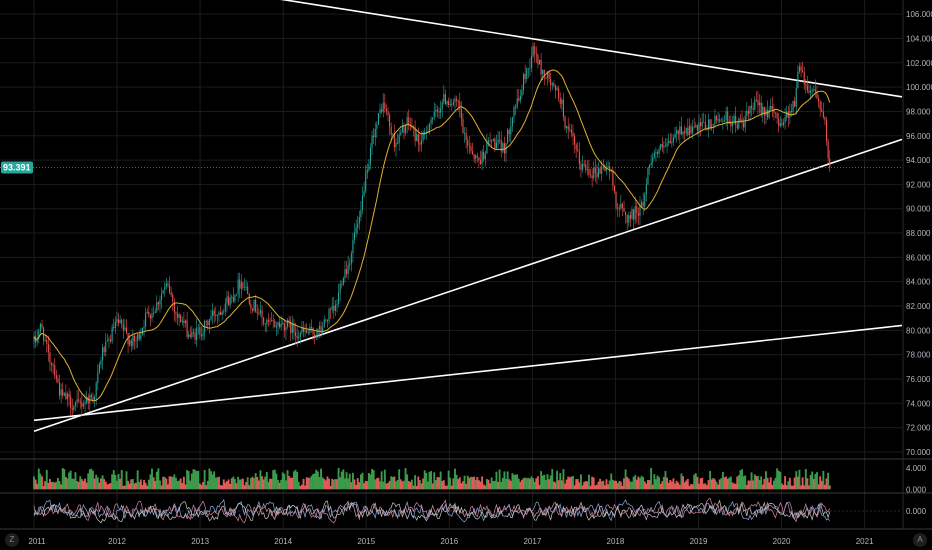 The height and width of the screenshot is (550, 932). Describe the element at coordinates (920, 540) in the screenshot. I see `auto-scale-button: A` at that location.